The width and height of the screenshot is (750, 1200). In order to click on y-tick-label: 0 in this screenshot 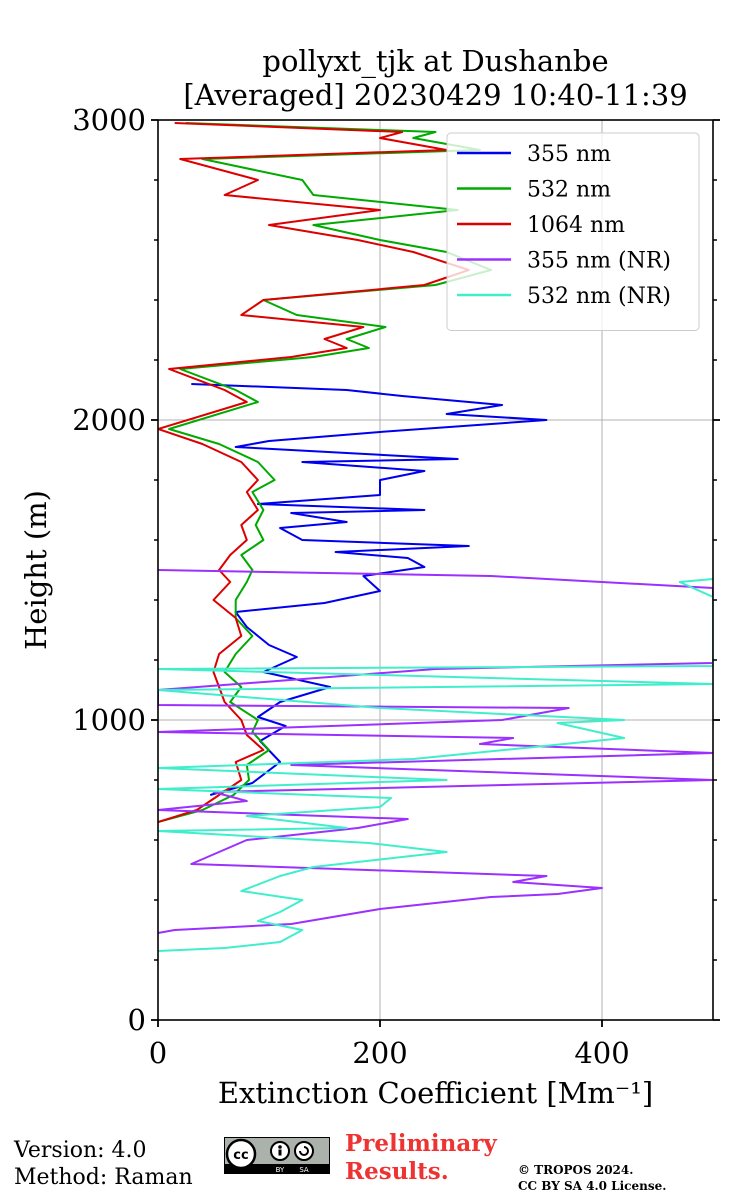, I will do `click(137, 1020)`.